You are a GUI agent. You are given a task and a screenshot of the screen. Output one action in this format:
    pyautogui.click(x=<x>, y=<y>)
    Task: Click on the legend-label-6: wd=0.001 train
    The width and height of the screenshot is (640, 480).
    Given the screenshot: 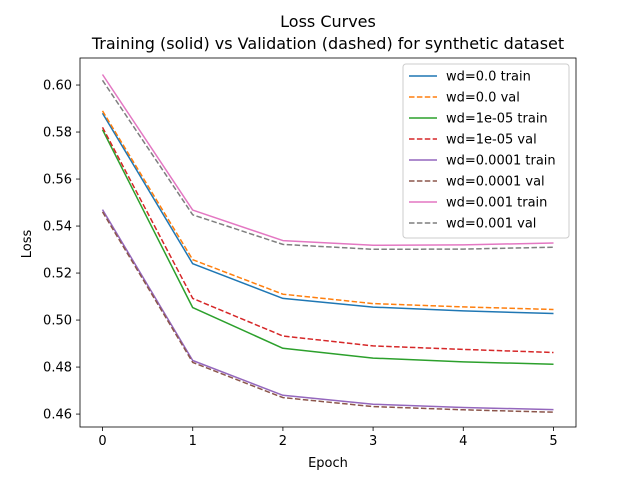 What is the action you would take?
    pyautogui.click(x=496, y=203)
    